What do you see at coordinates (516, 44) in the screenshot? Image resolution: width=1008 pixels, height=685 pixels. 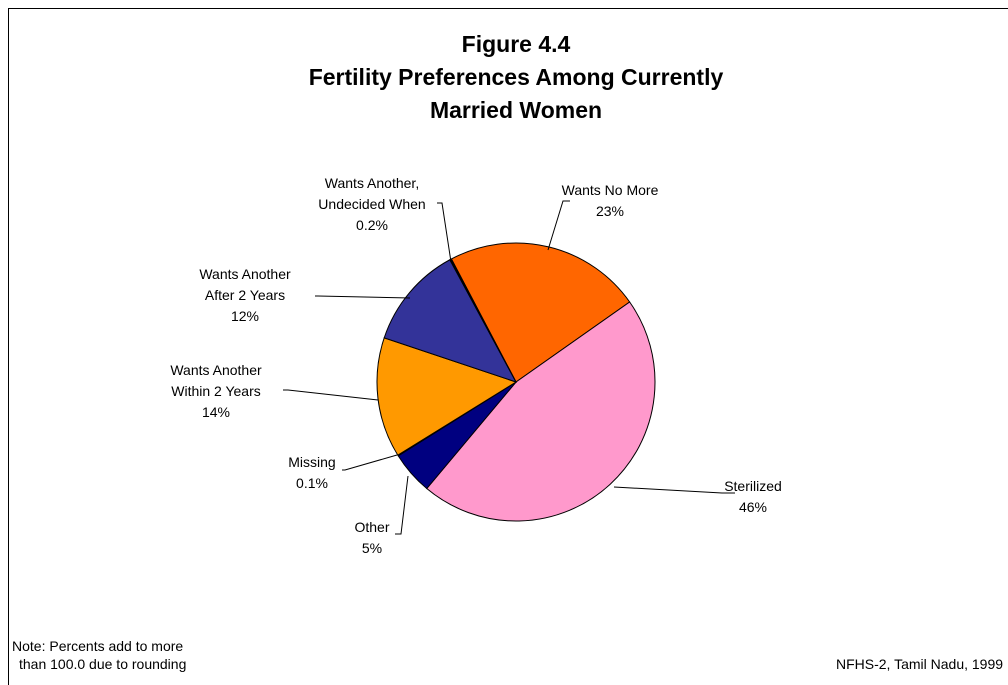 I see `chart-title: Figure 4.4` at bounding box center [516, 44].